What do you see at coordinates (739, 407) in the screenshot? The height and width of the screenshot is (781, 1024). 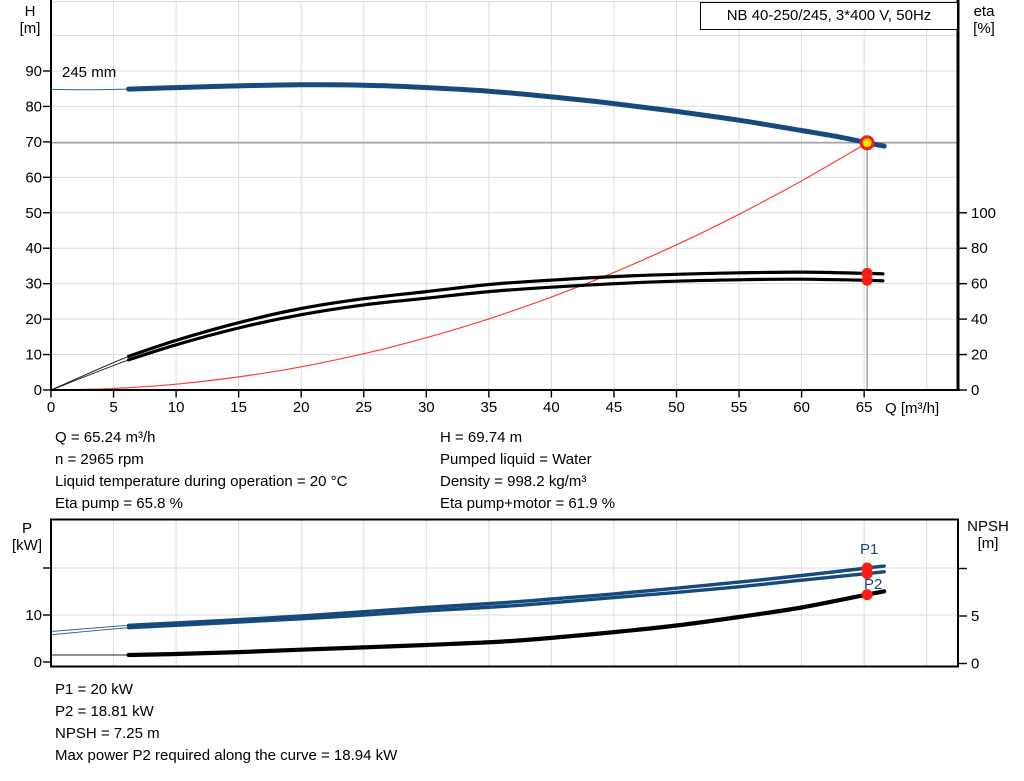 I see `tick-label: 55` at bounding box center [739, 407].